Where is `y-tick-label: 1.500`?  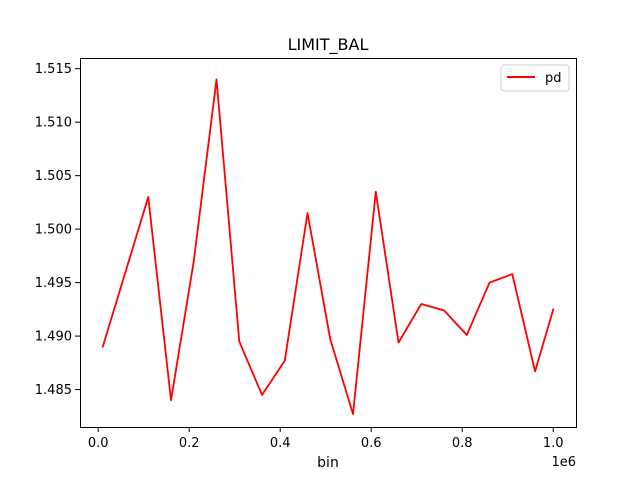
y-tick-label: 1.500 is located at coordinates (53, 230).